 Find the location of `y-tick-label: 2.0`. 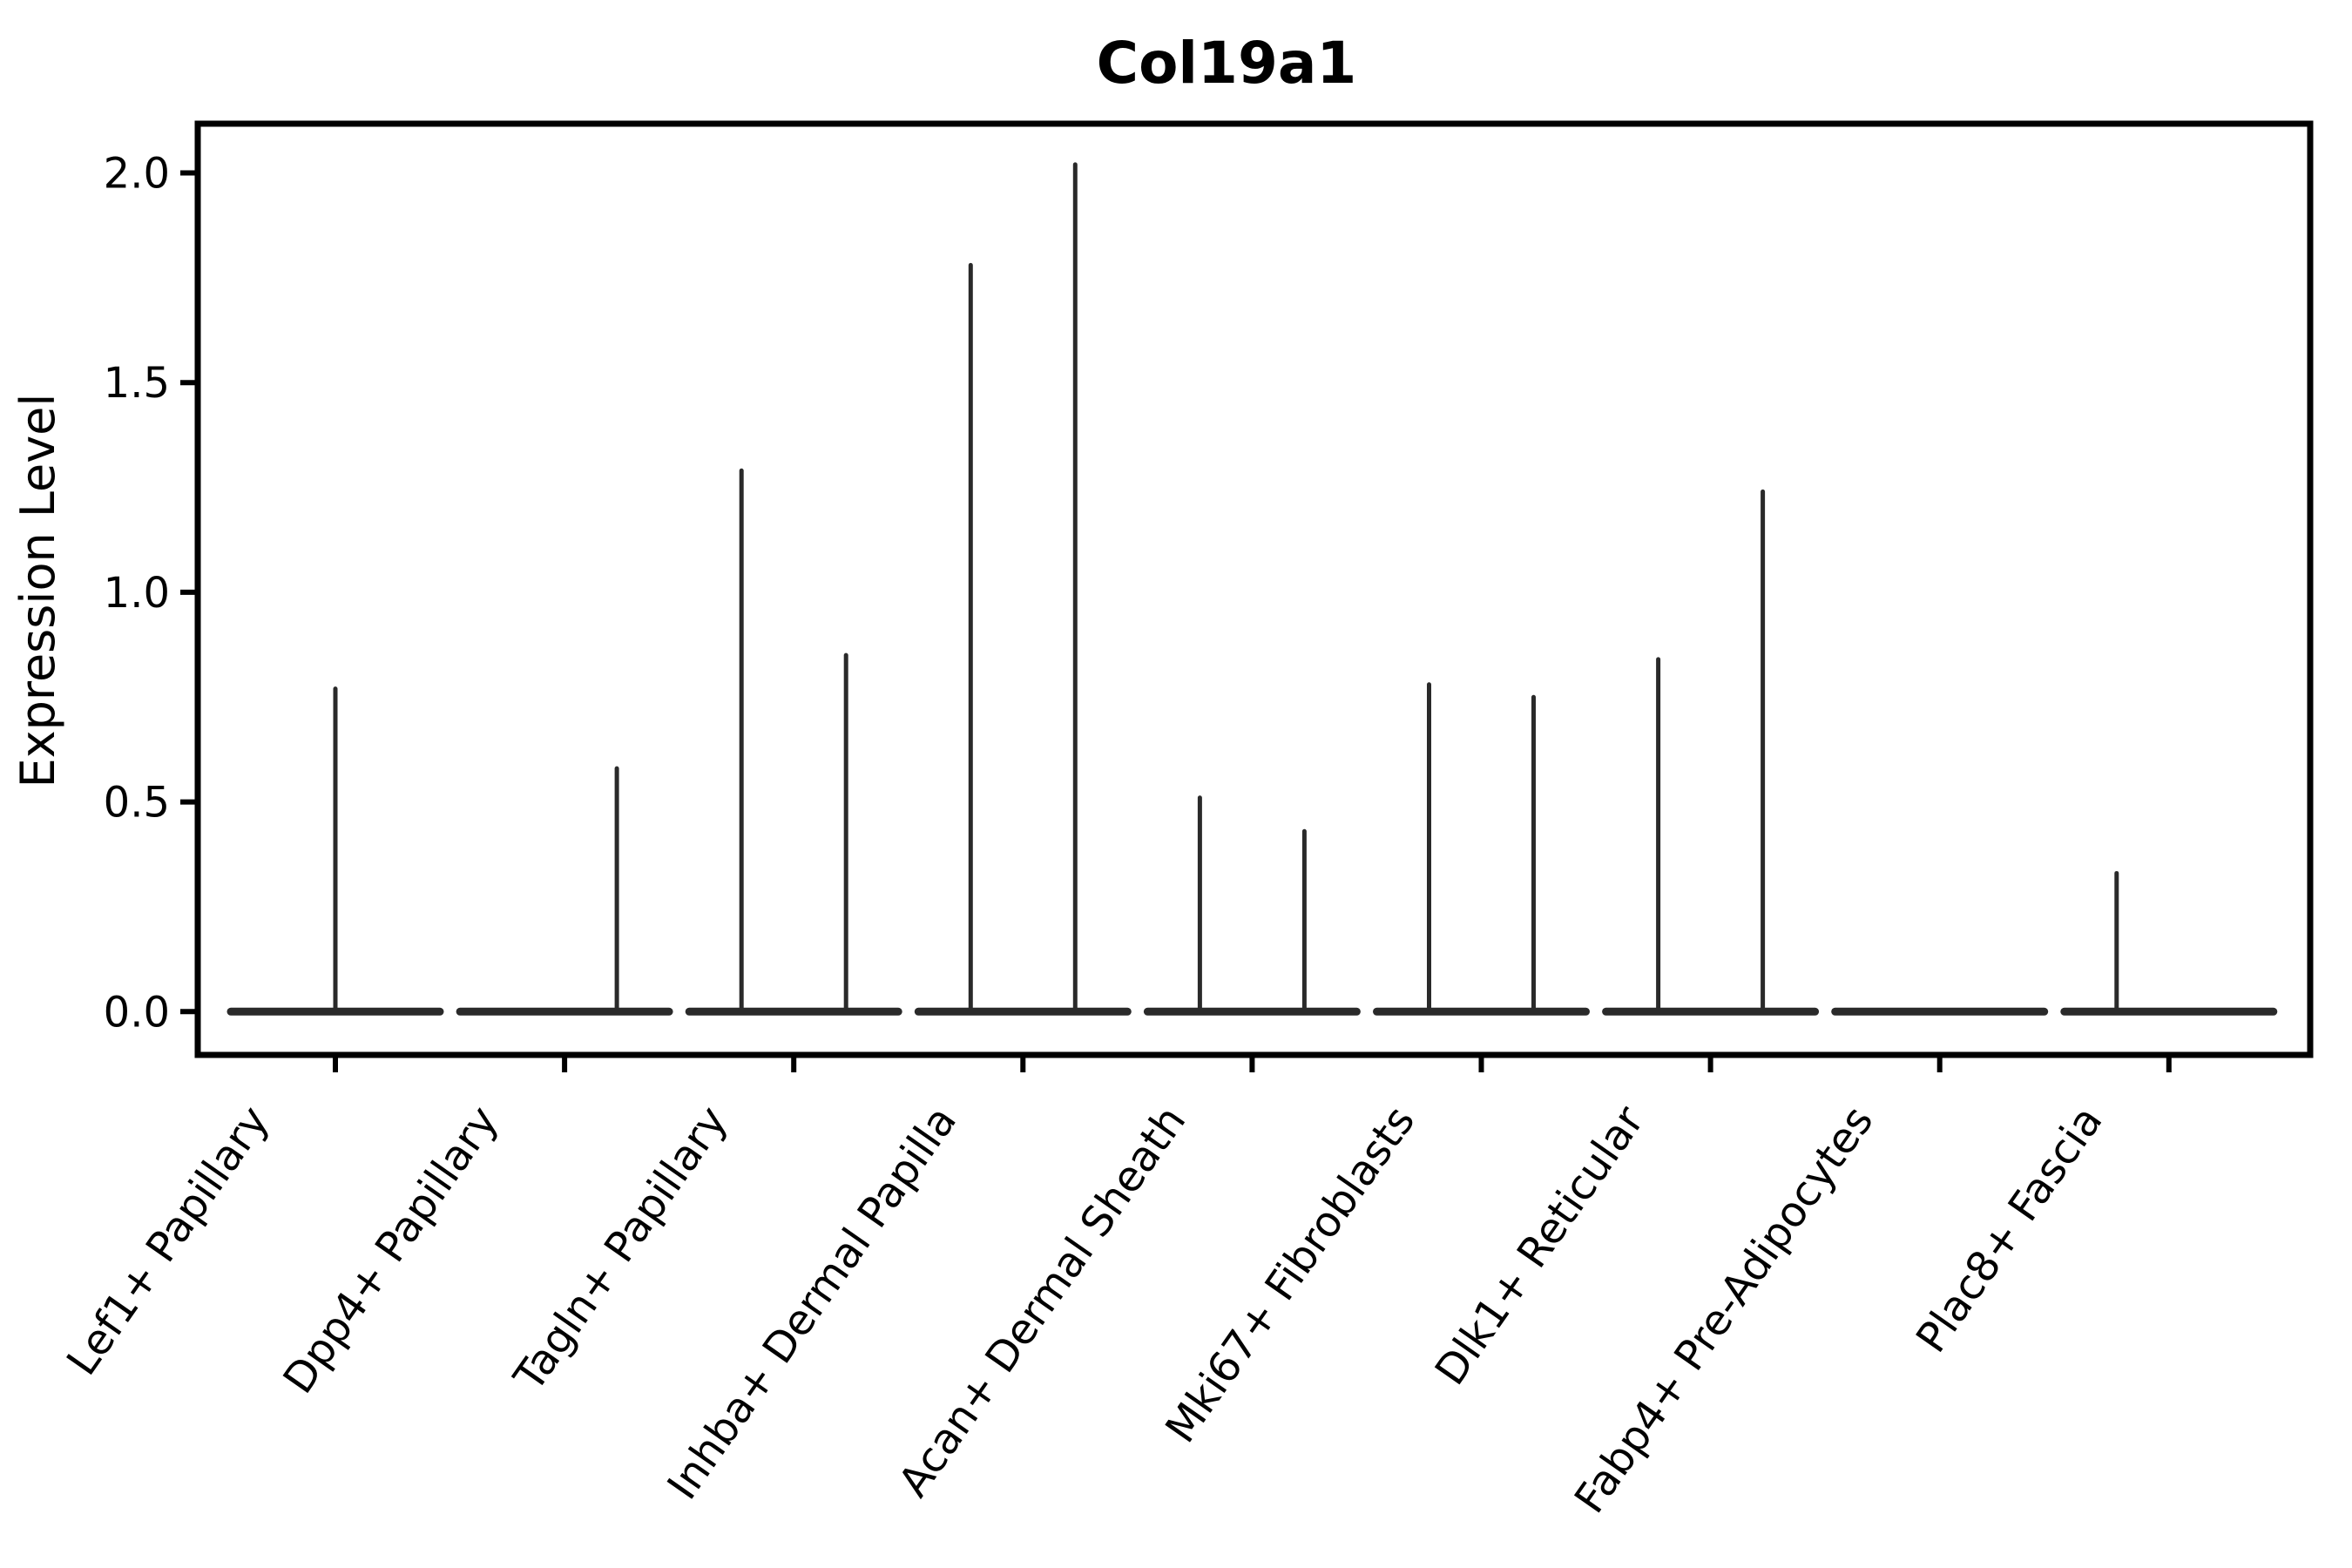

y-tick-label: 2.0 is located at coordinates (137, 174).